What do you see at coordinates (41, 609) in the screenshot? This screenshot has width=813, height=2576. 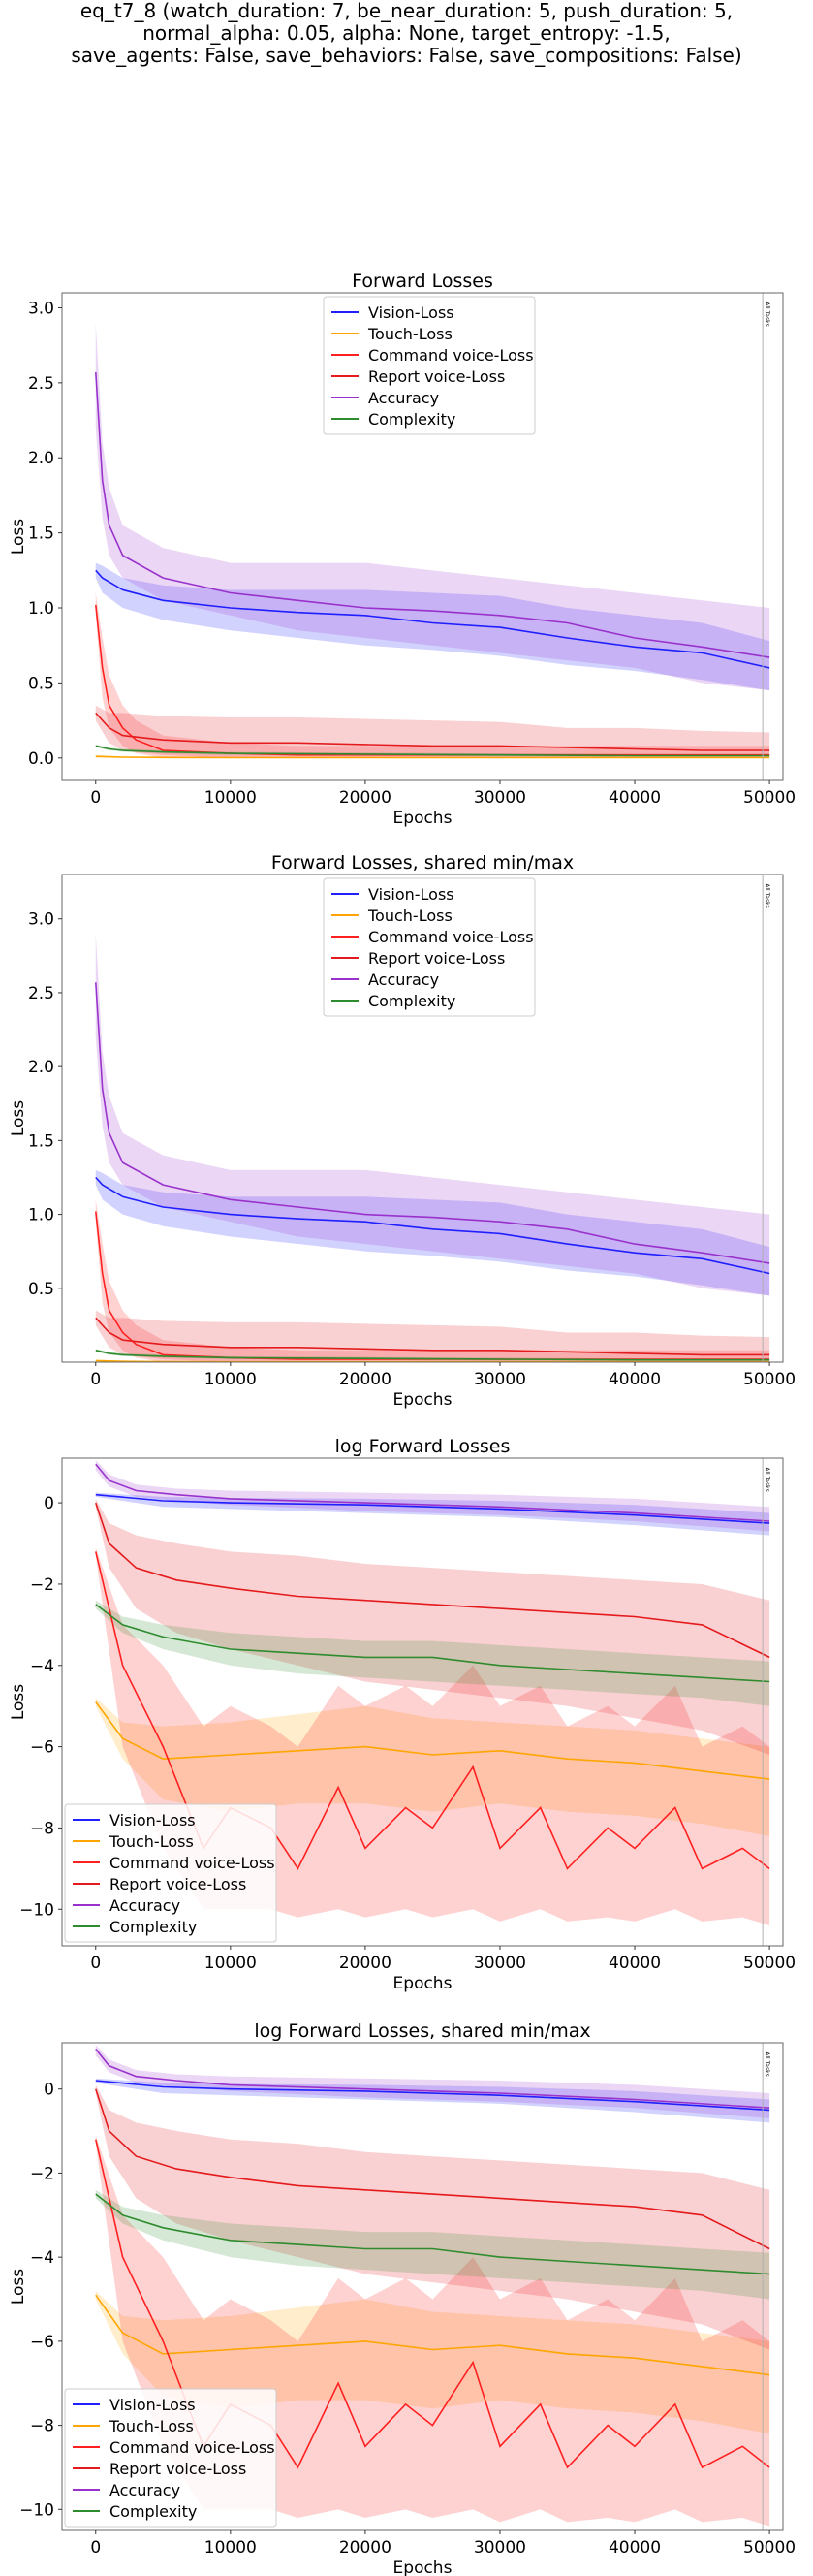 I see `y-tick-label: 1.0` at bounding box center [41, 609].